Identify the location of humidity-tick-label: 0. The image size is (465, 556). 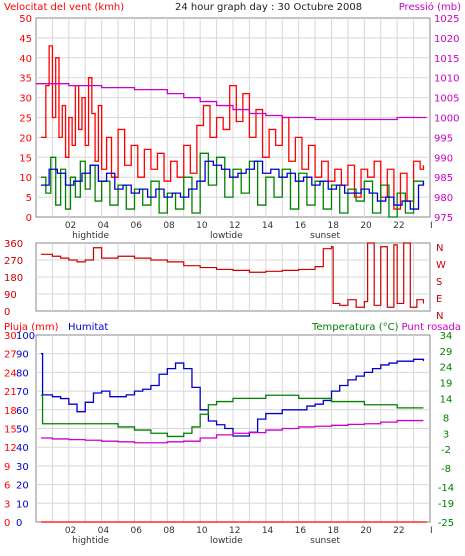
(19, 523).